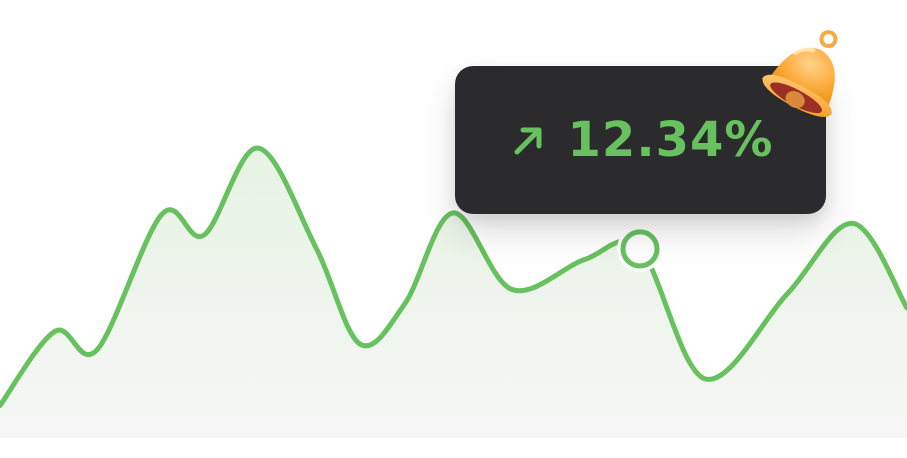 The image size is (907, 458). I want to click on focus-point, so click(640, 249).